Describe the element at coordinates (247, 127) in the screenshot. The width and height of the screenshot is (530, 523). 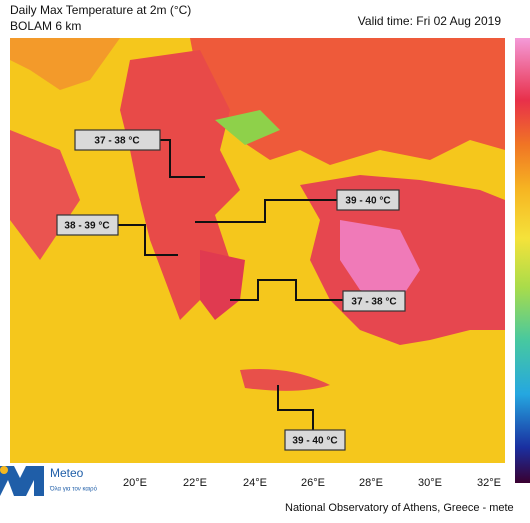
I see `cool-patch` at that location.